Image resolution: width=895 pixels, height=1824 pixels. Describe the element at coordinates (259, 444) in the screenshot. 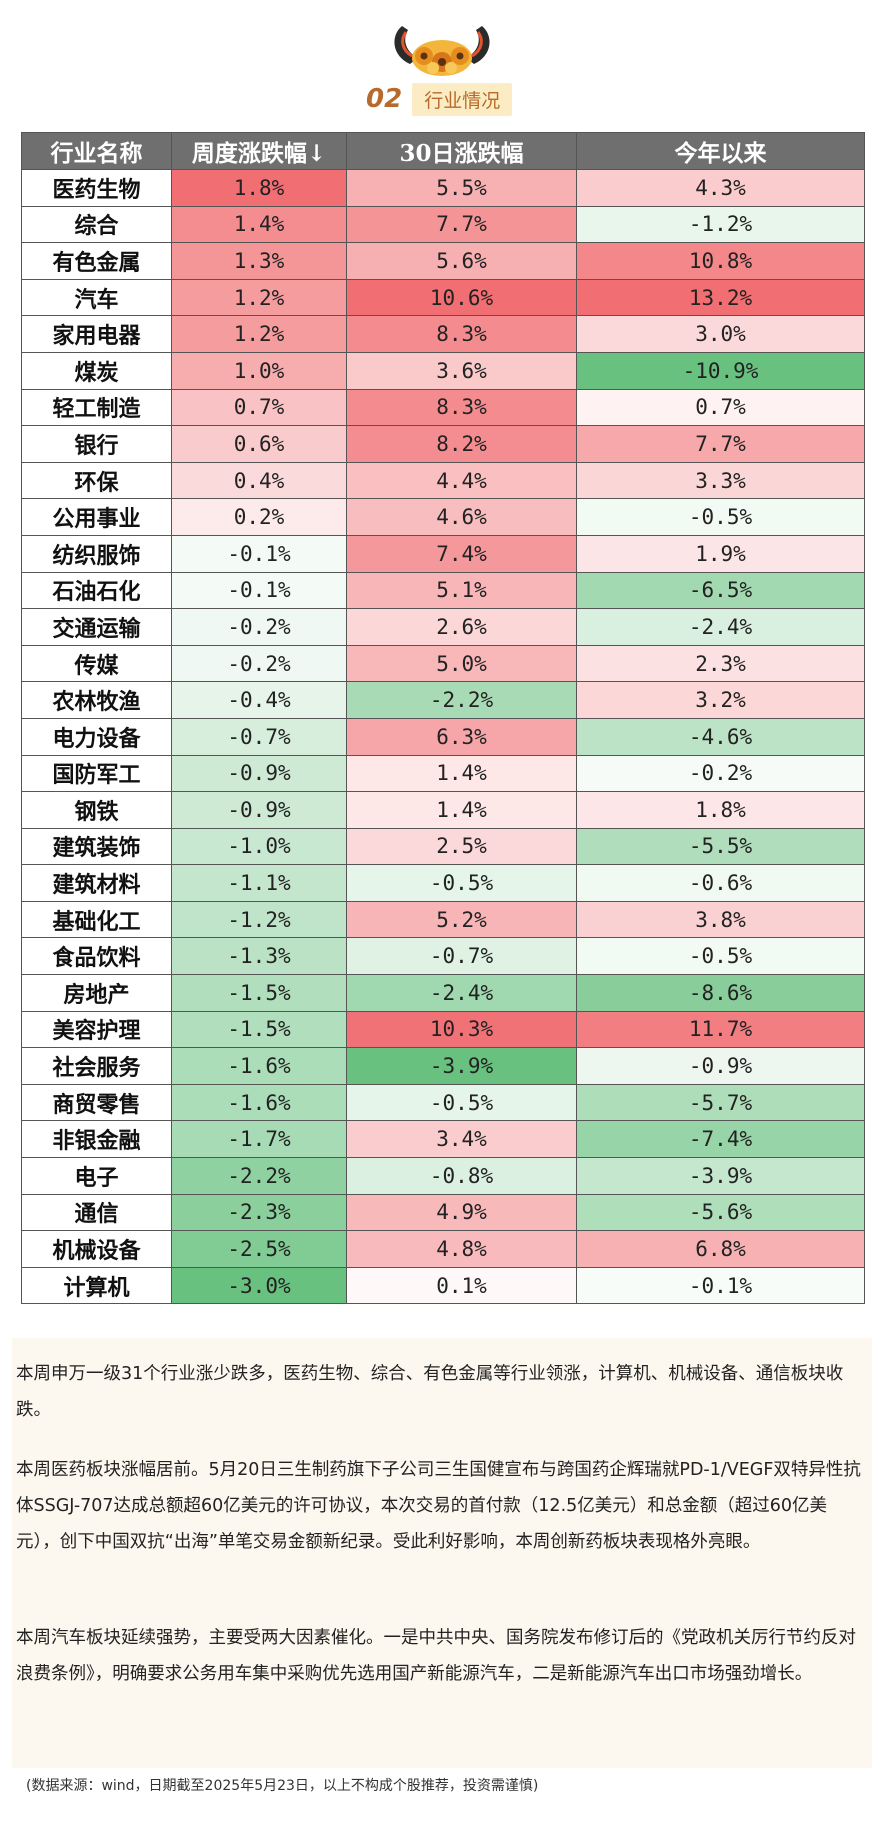

I see `weekly-change-cell: 0.6%` at that location.